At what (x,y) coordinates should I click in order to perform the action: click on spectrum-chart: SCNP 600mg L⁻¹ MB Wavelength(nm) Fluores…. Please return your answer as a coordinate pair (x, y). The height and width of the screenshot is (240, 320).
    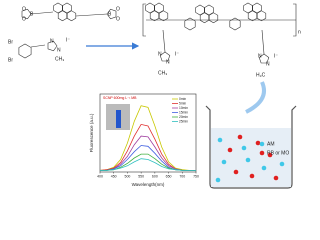
    Looking at the image, I should click on (144, 140).